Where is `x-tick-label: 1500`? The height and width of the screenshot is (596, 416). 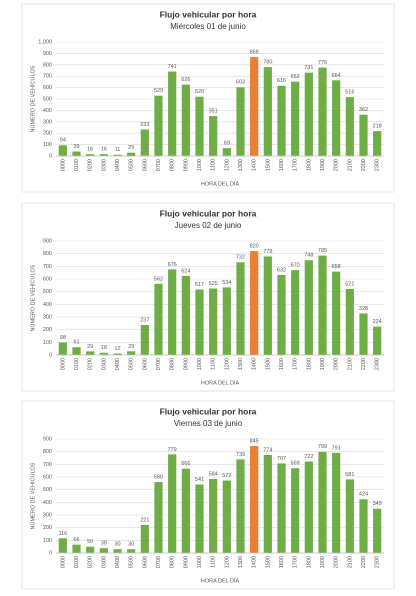 x-tick-label: 1500 is located at coordinates (268, 364).